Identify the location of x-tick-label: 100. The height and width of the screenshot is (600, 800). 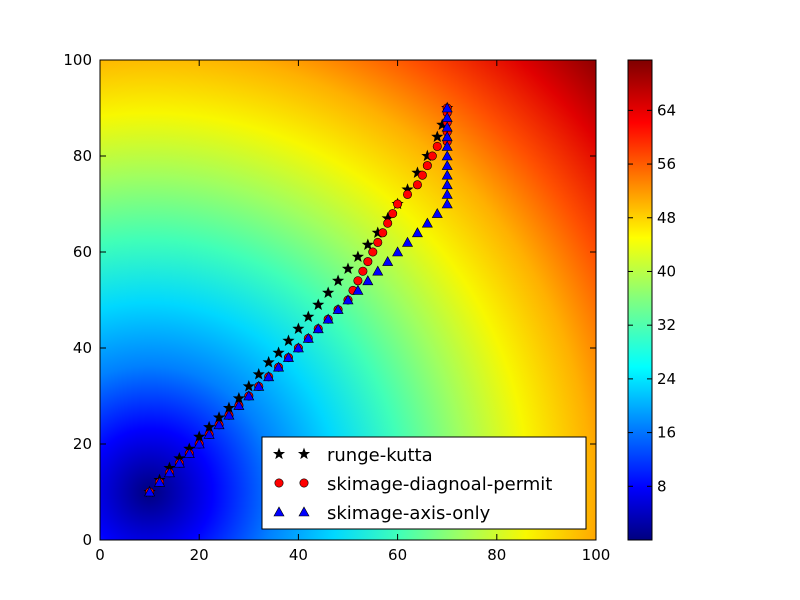
(596, 555).